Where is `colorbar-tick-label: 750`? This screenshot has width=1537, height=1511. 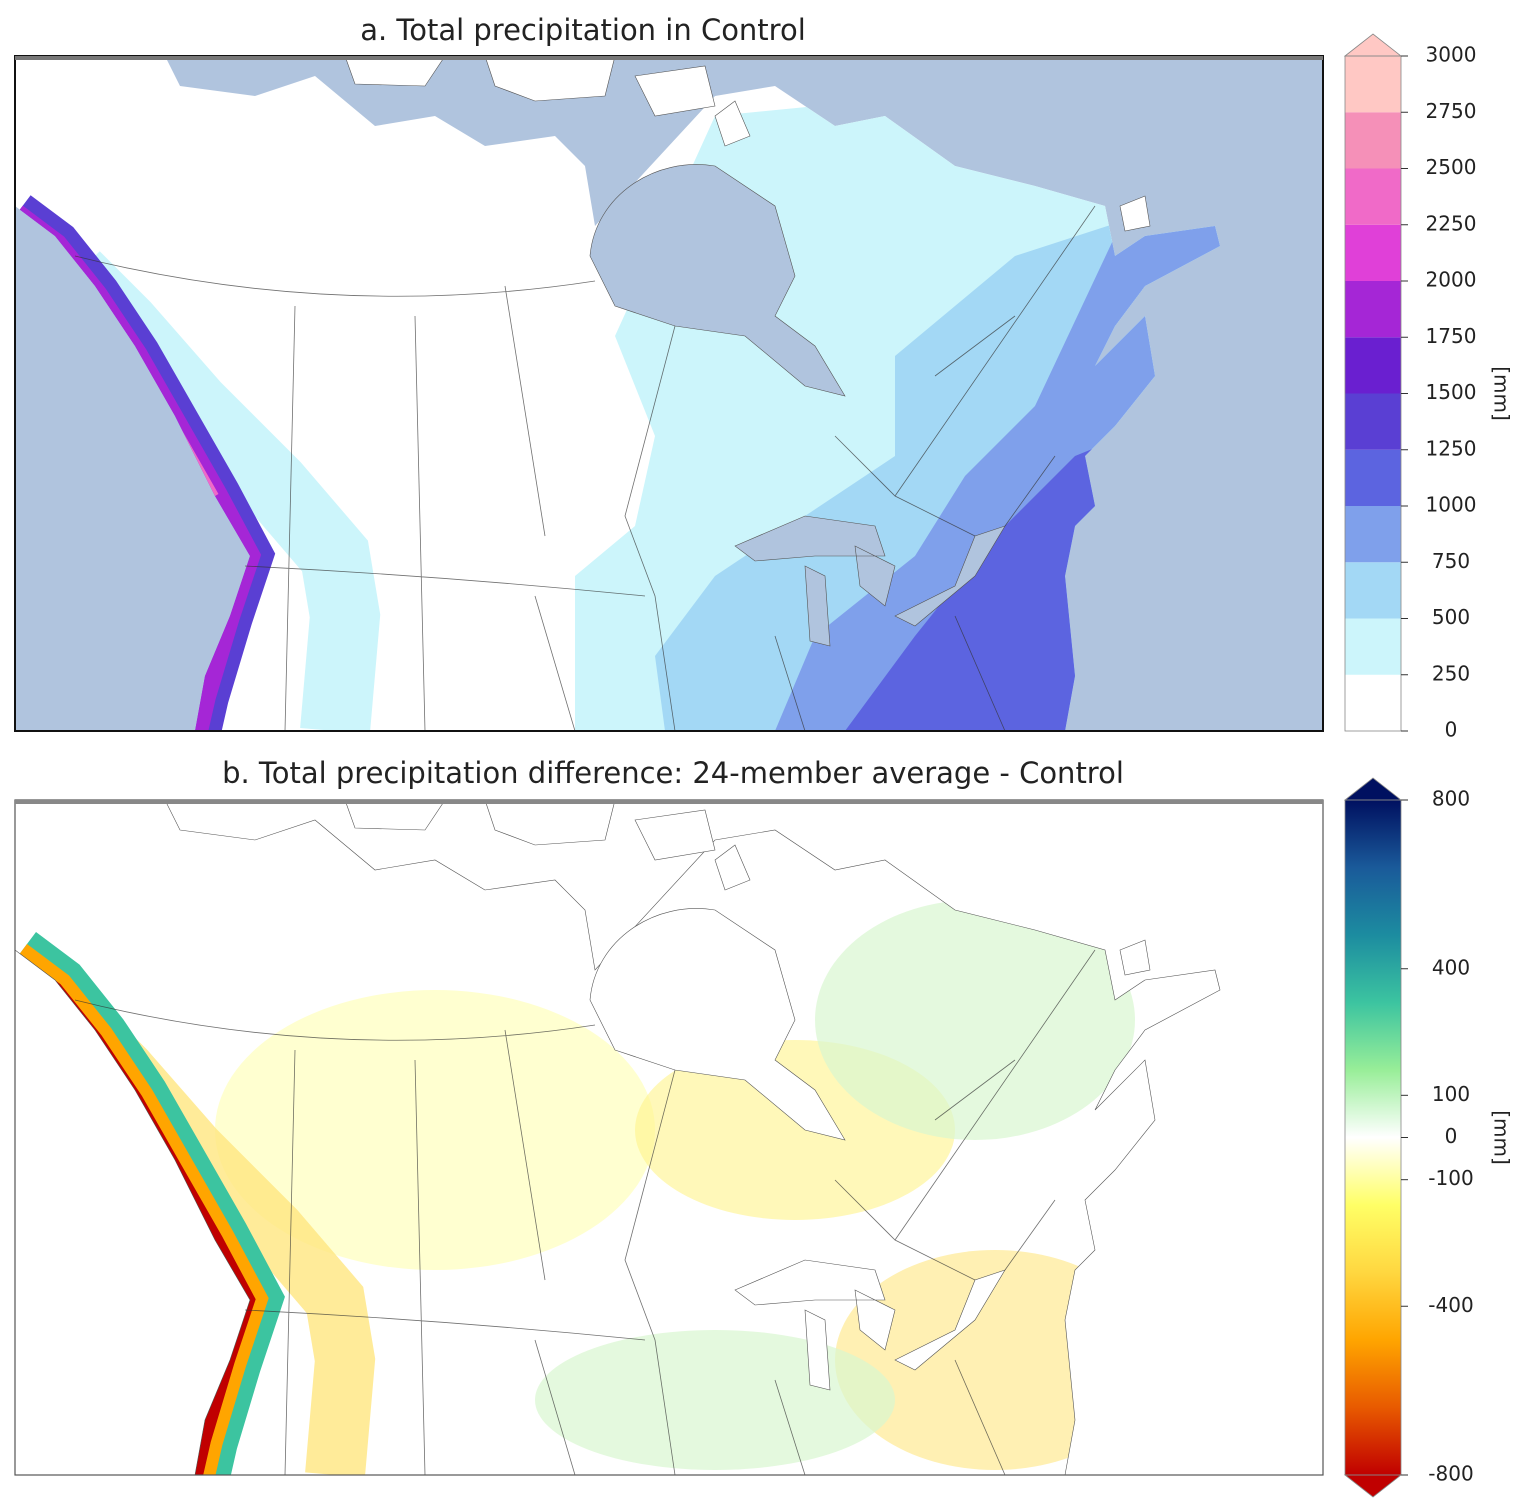
colorbar-tick-label: 750 is located at coordinates (1451, 561).